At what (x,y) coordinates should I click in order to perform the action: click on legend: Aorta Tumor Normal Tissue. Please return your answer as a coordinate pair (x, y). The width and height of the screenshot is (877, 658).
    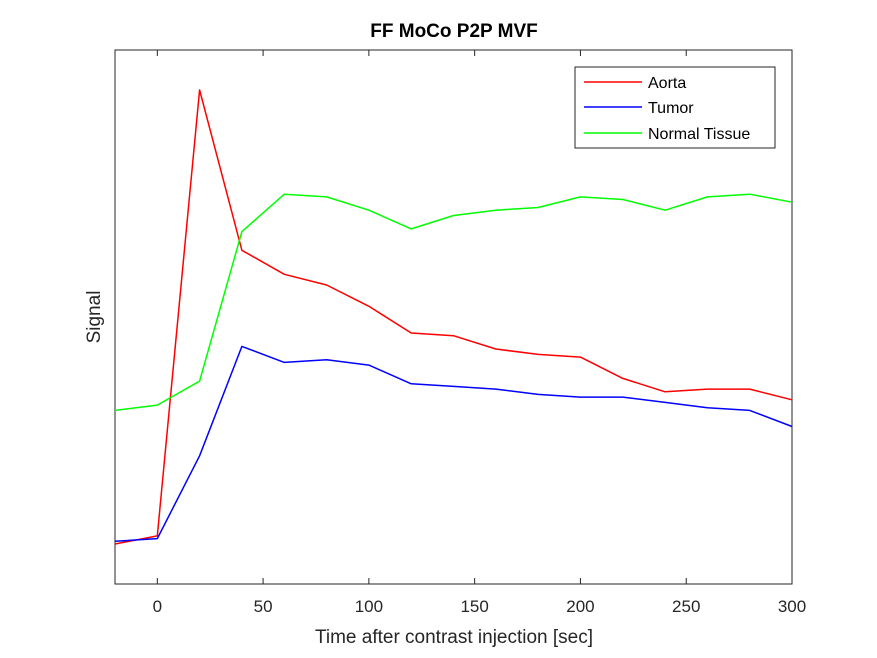
    Looking at the image, I should click on (675, 107).